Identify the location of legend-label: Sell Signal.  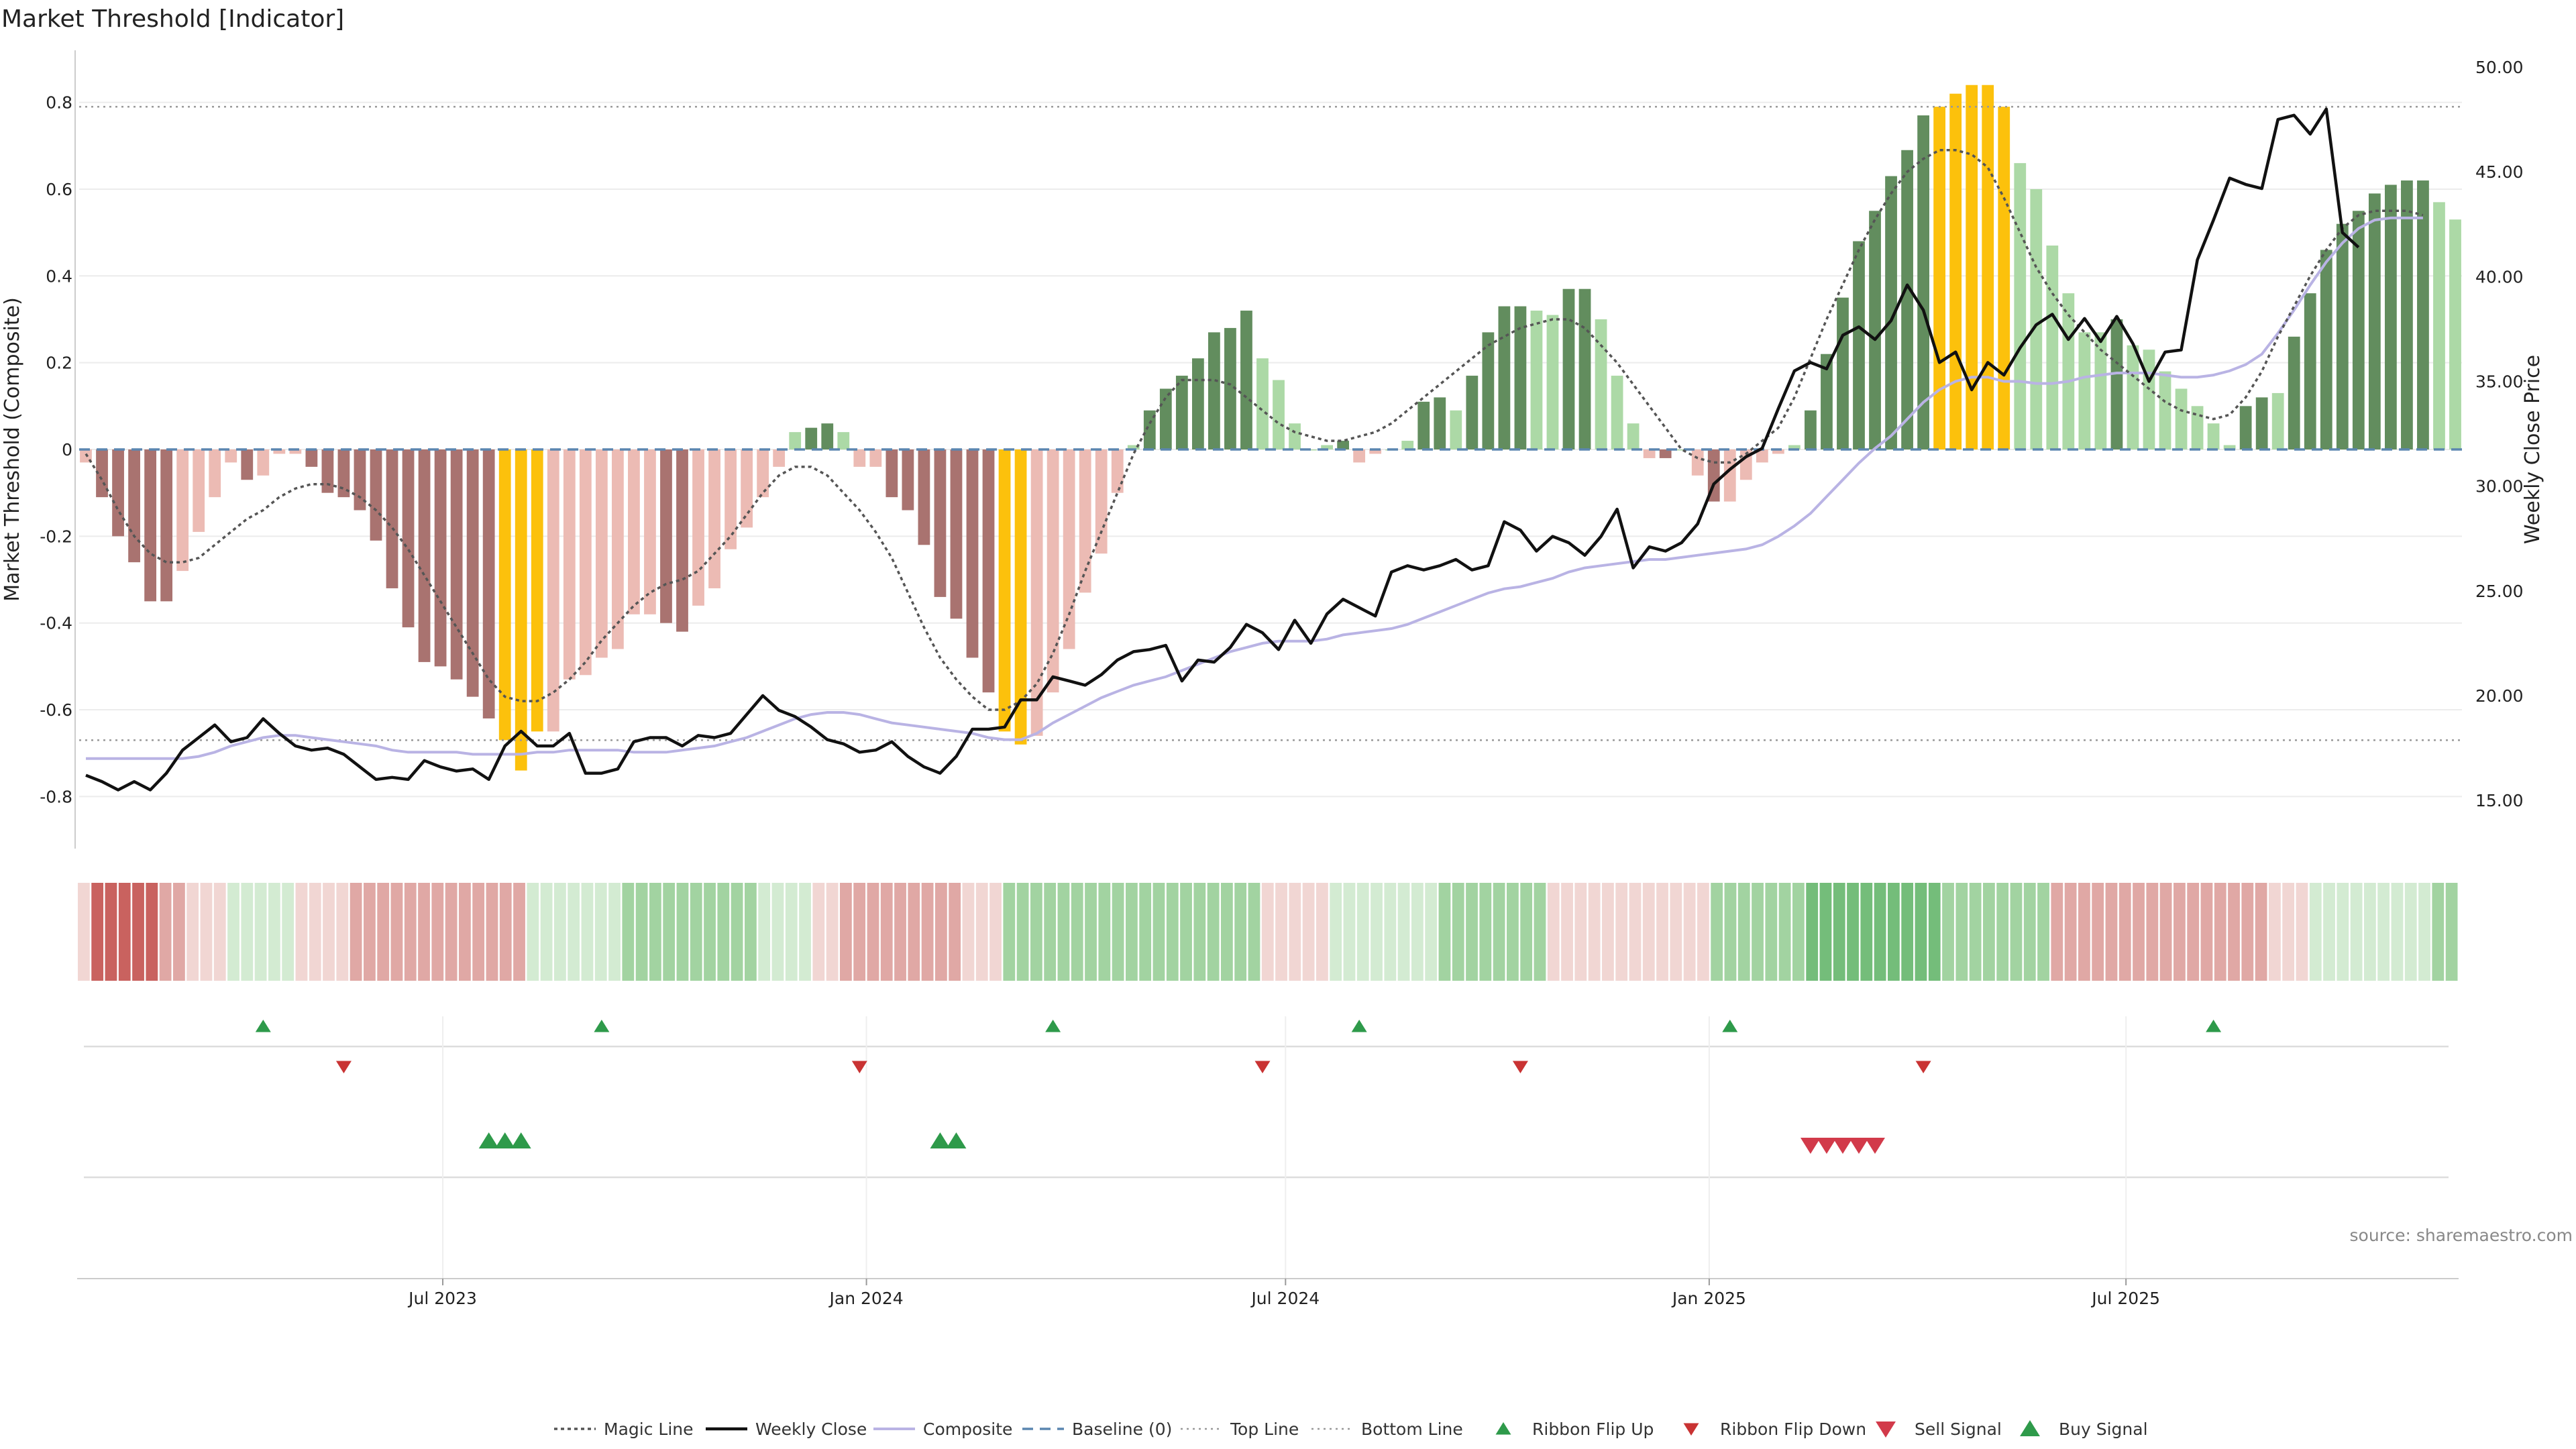
(1958, 1429).